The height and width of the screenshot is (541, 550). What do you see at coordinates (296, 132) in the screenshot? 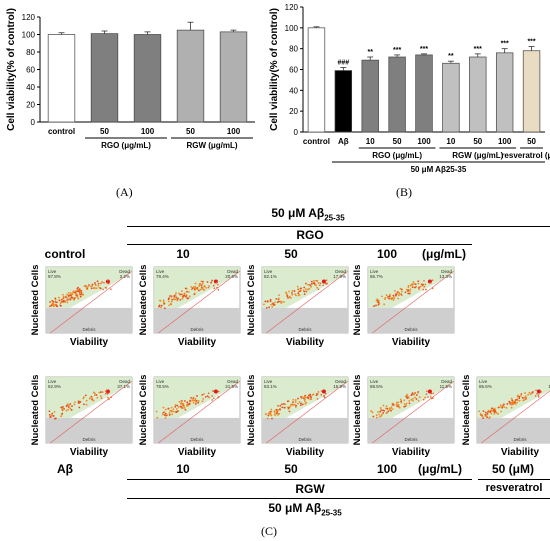
I see `y-tick-label: 0` at bounding box center [296, 132].